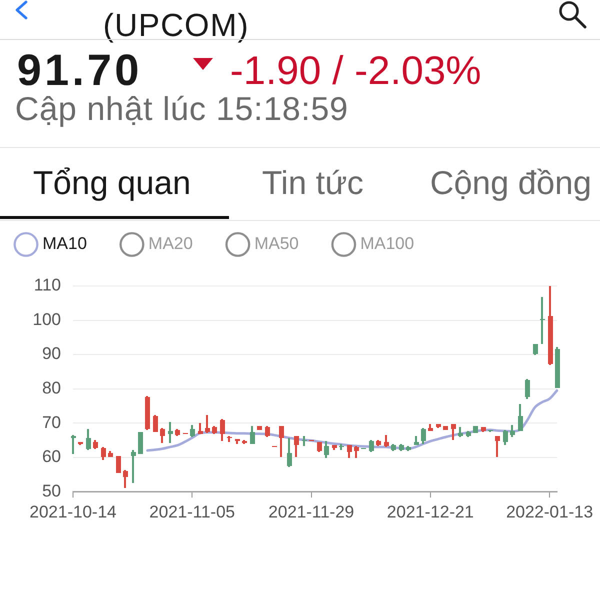  Describe the element at coordinates (51, 422) in the screenshot. I see `y-tick-label: 70` at that location.